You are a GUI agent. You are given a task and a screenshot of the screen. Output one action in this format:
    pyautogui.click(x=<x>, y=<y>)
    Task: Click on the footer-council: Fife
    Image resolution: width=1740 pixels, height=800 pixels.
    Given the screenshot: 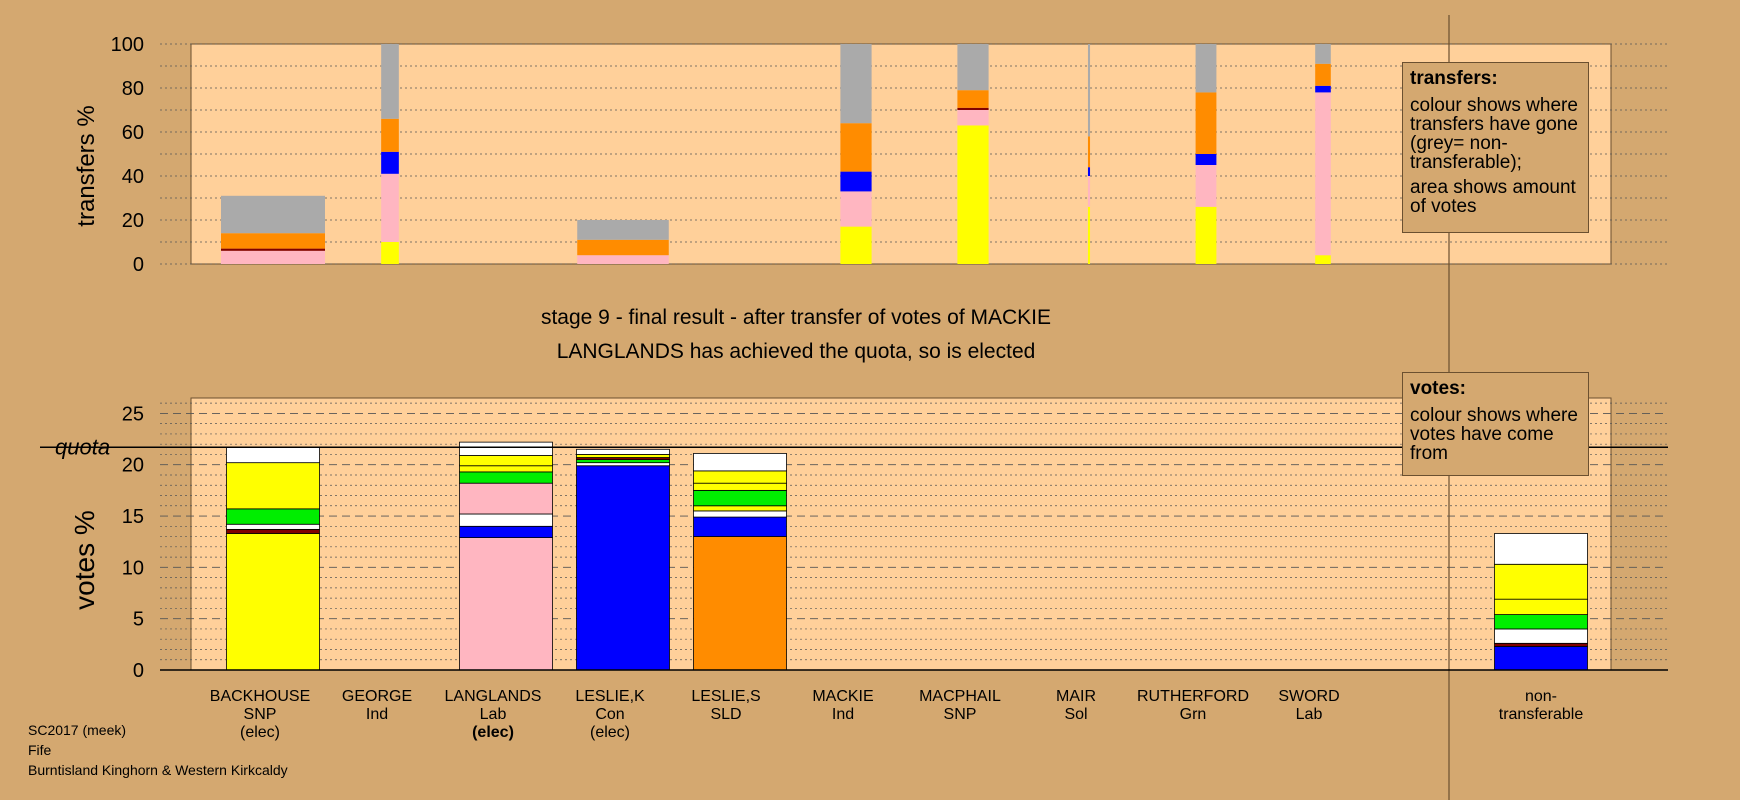 What is the action you would take?
    pyautogui.click(x=40, y=750)
    